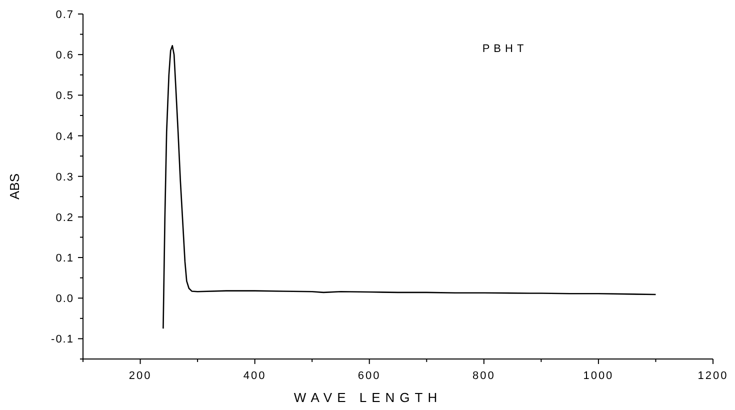 The image size is (735, 410). I want to click on x-tick-label: 200, so click(140, 376).